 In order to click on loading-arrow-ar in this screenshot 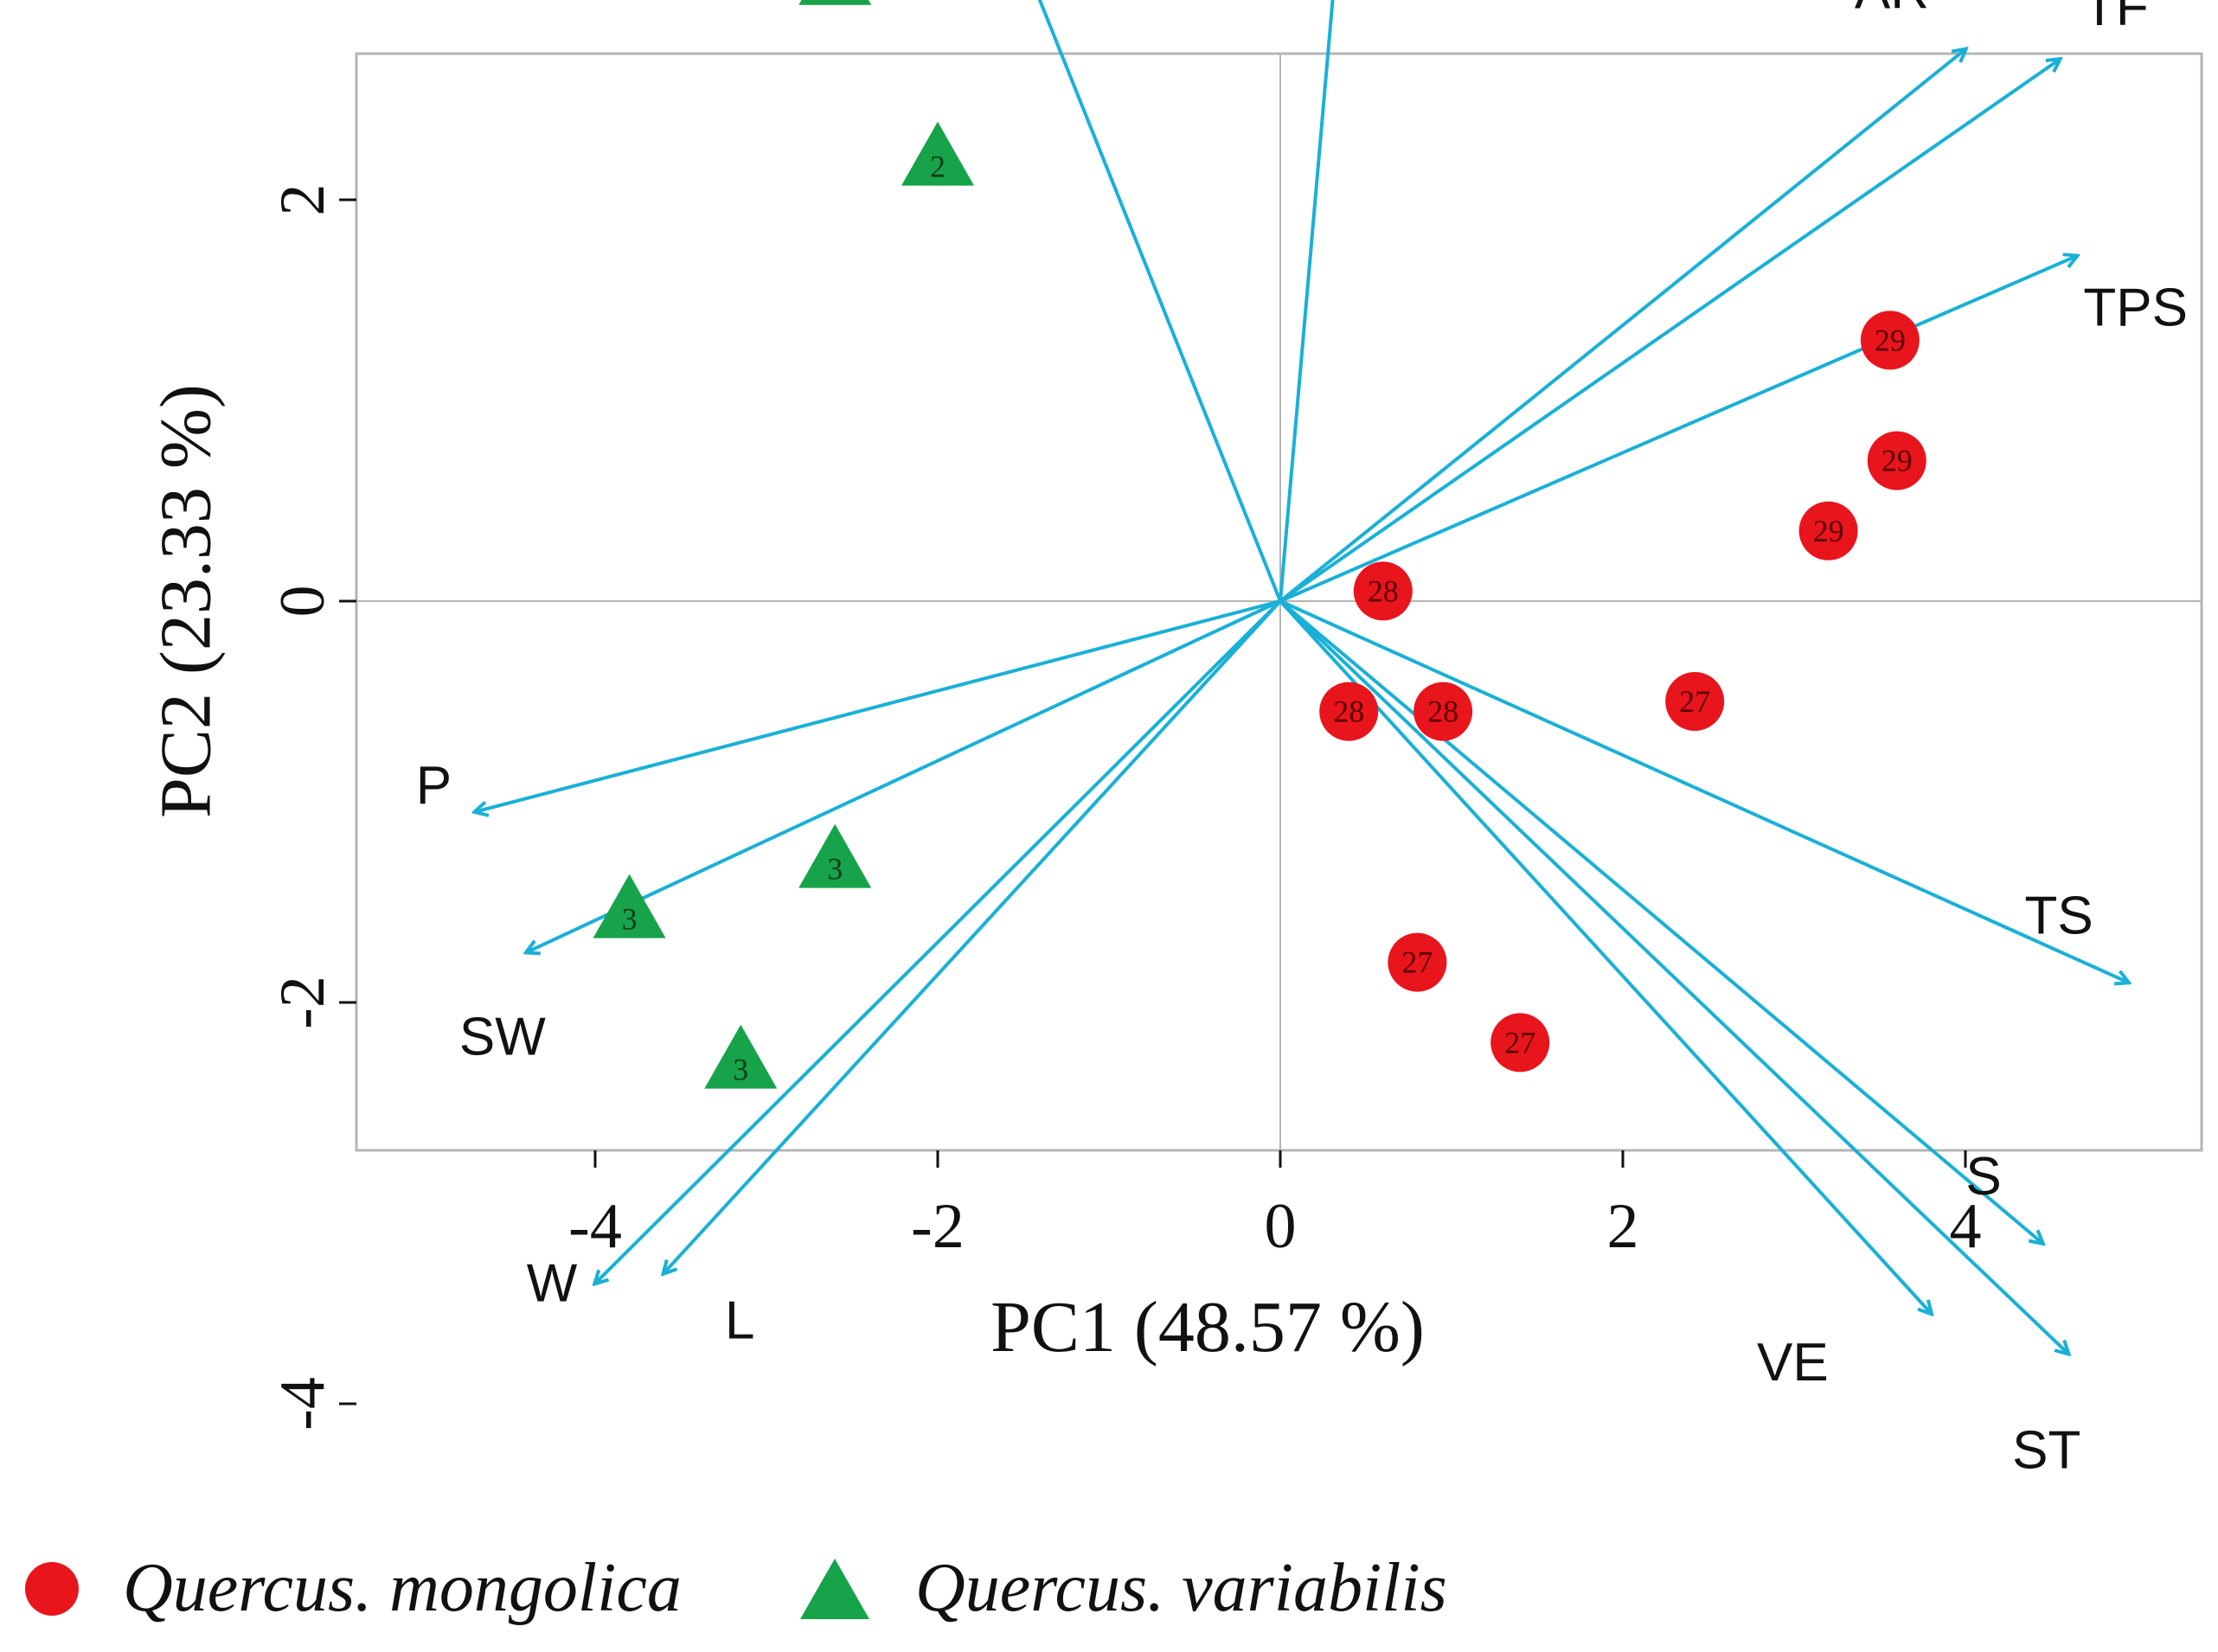, I will do `click(1622, 326)`.